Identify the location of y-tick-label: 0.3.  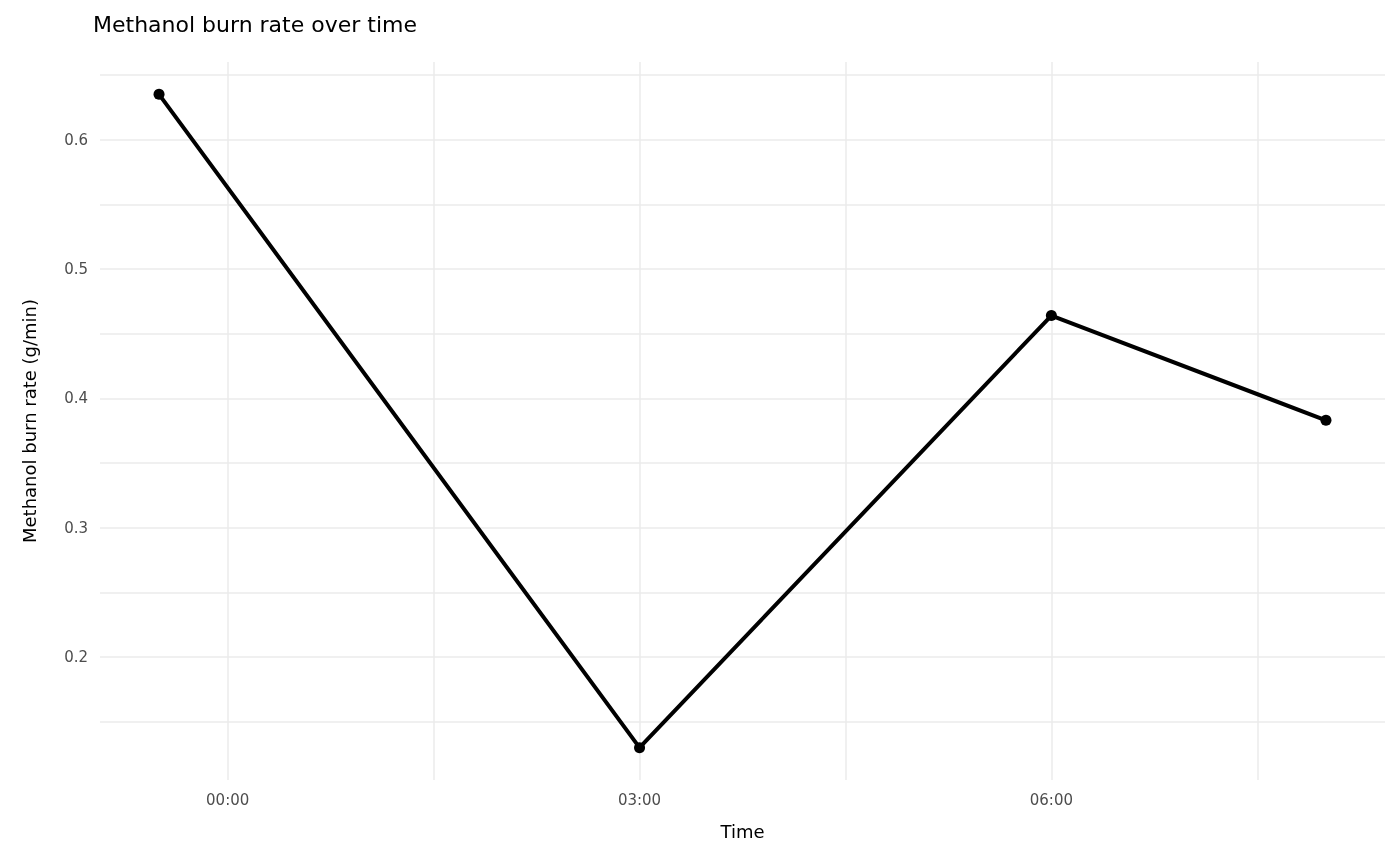
(76, 527).